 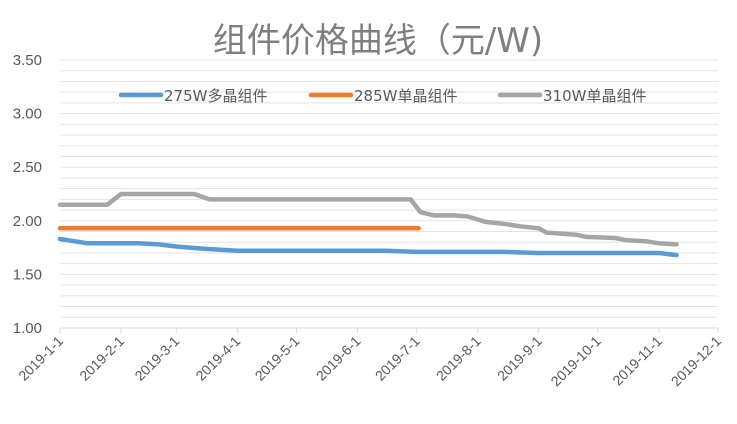 I want to click on legend-label: 285W单晶组件, so click(x=405, y=96).